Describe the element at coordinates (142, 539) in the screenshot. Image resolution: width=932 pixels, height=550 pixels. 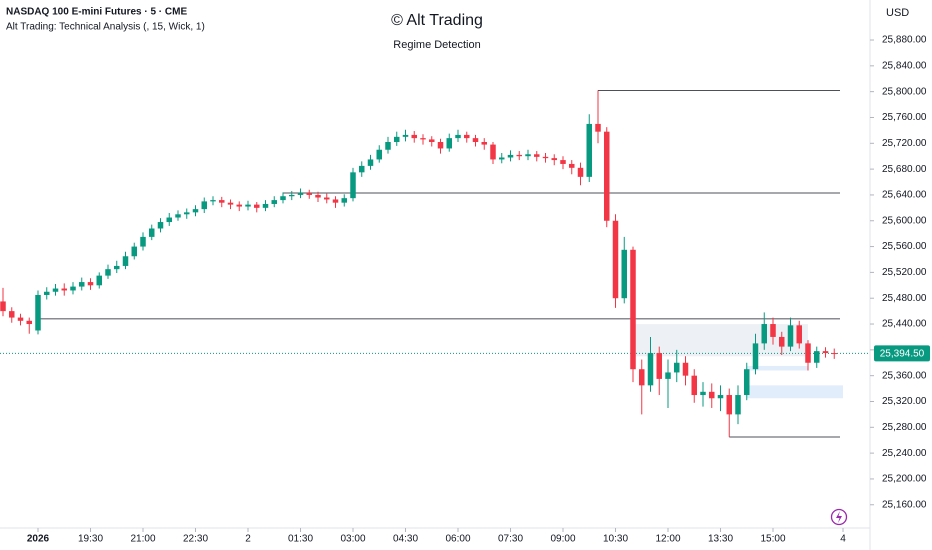
I see `x-tick-label: 21:00` at that location.